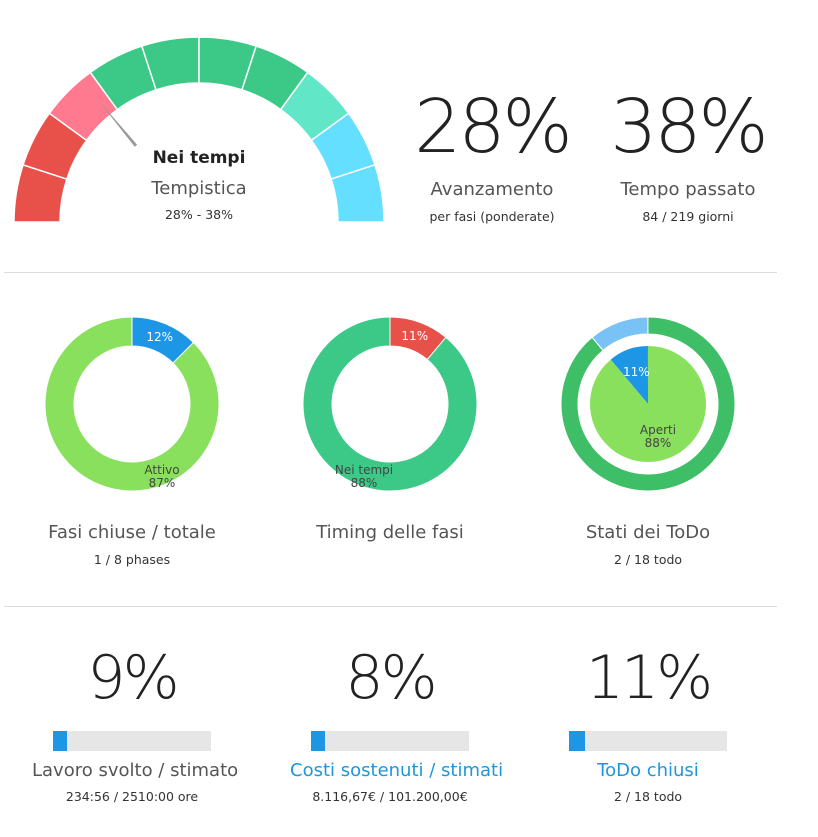 Image resolution: width=818 pixels, height=837 pixels. Describe the element at coordinates (364, 470) in the screenshot. I see `slice-label: Nei tempi` at that location.